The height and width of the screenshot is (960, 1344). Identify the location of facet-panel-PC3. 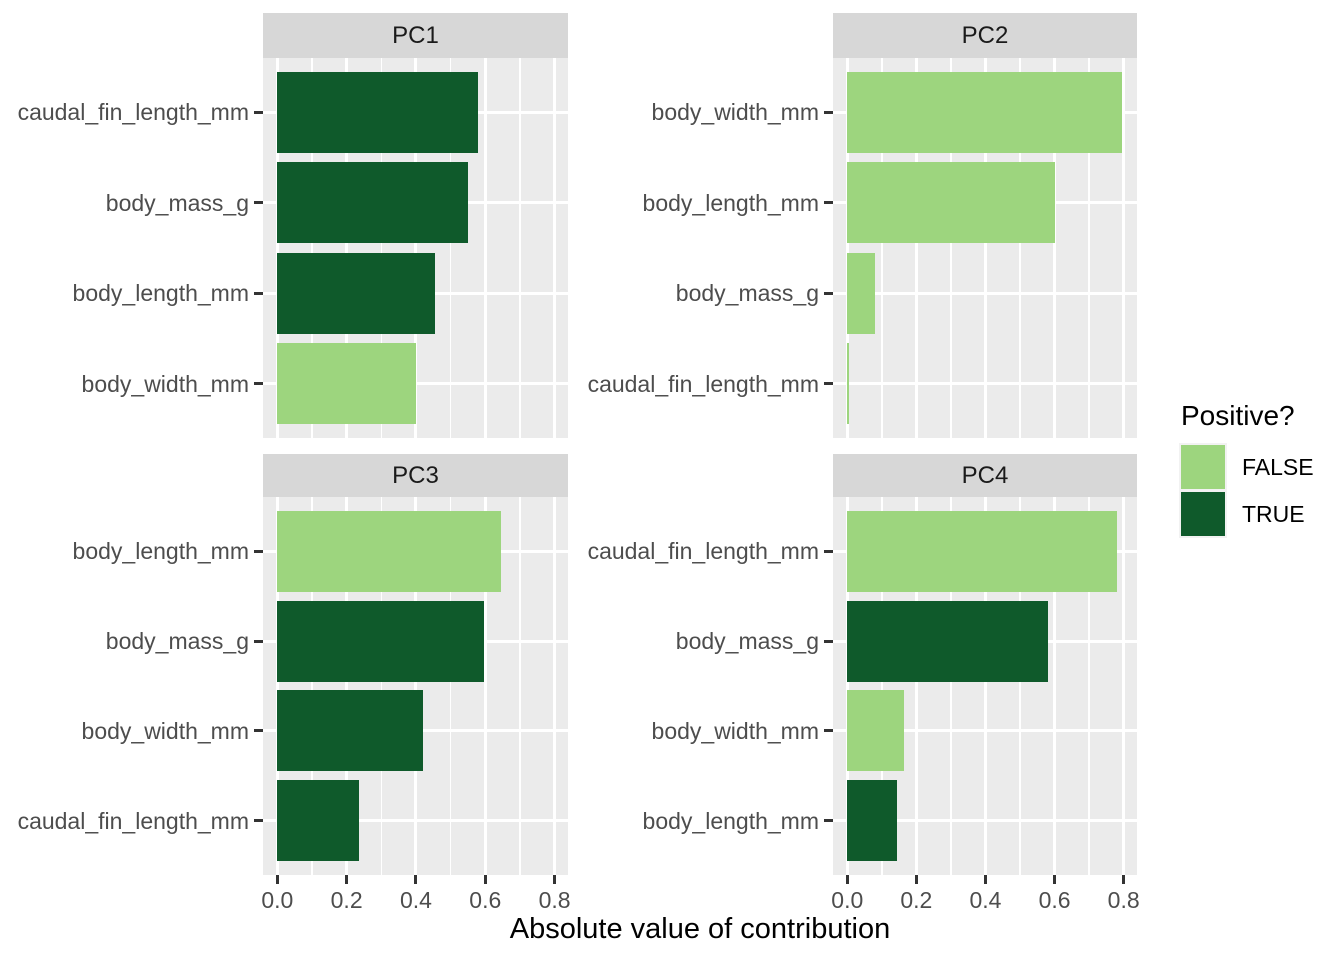
(415, 686).